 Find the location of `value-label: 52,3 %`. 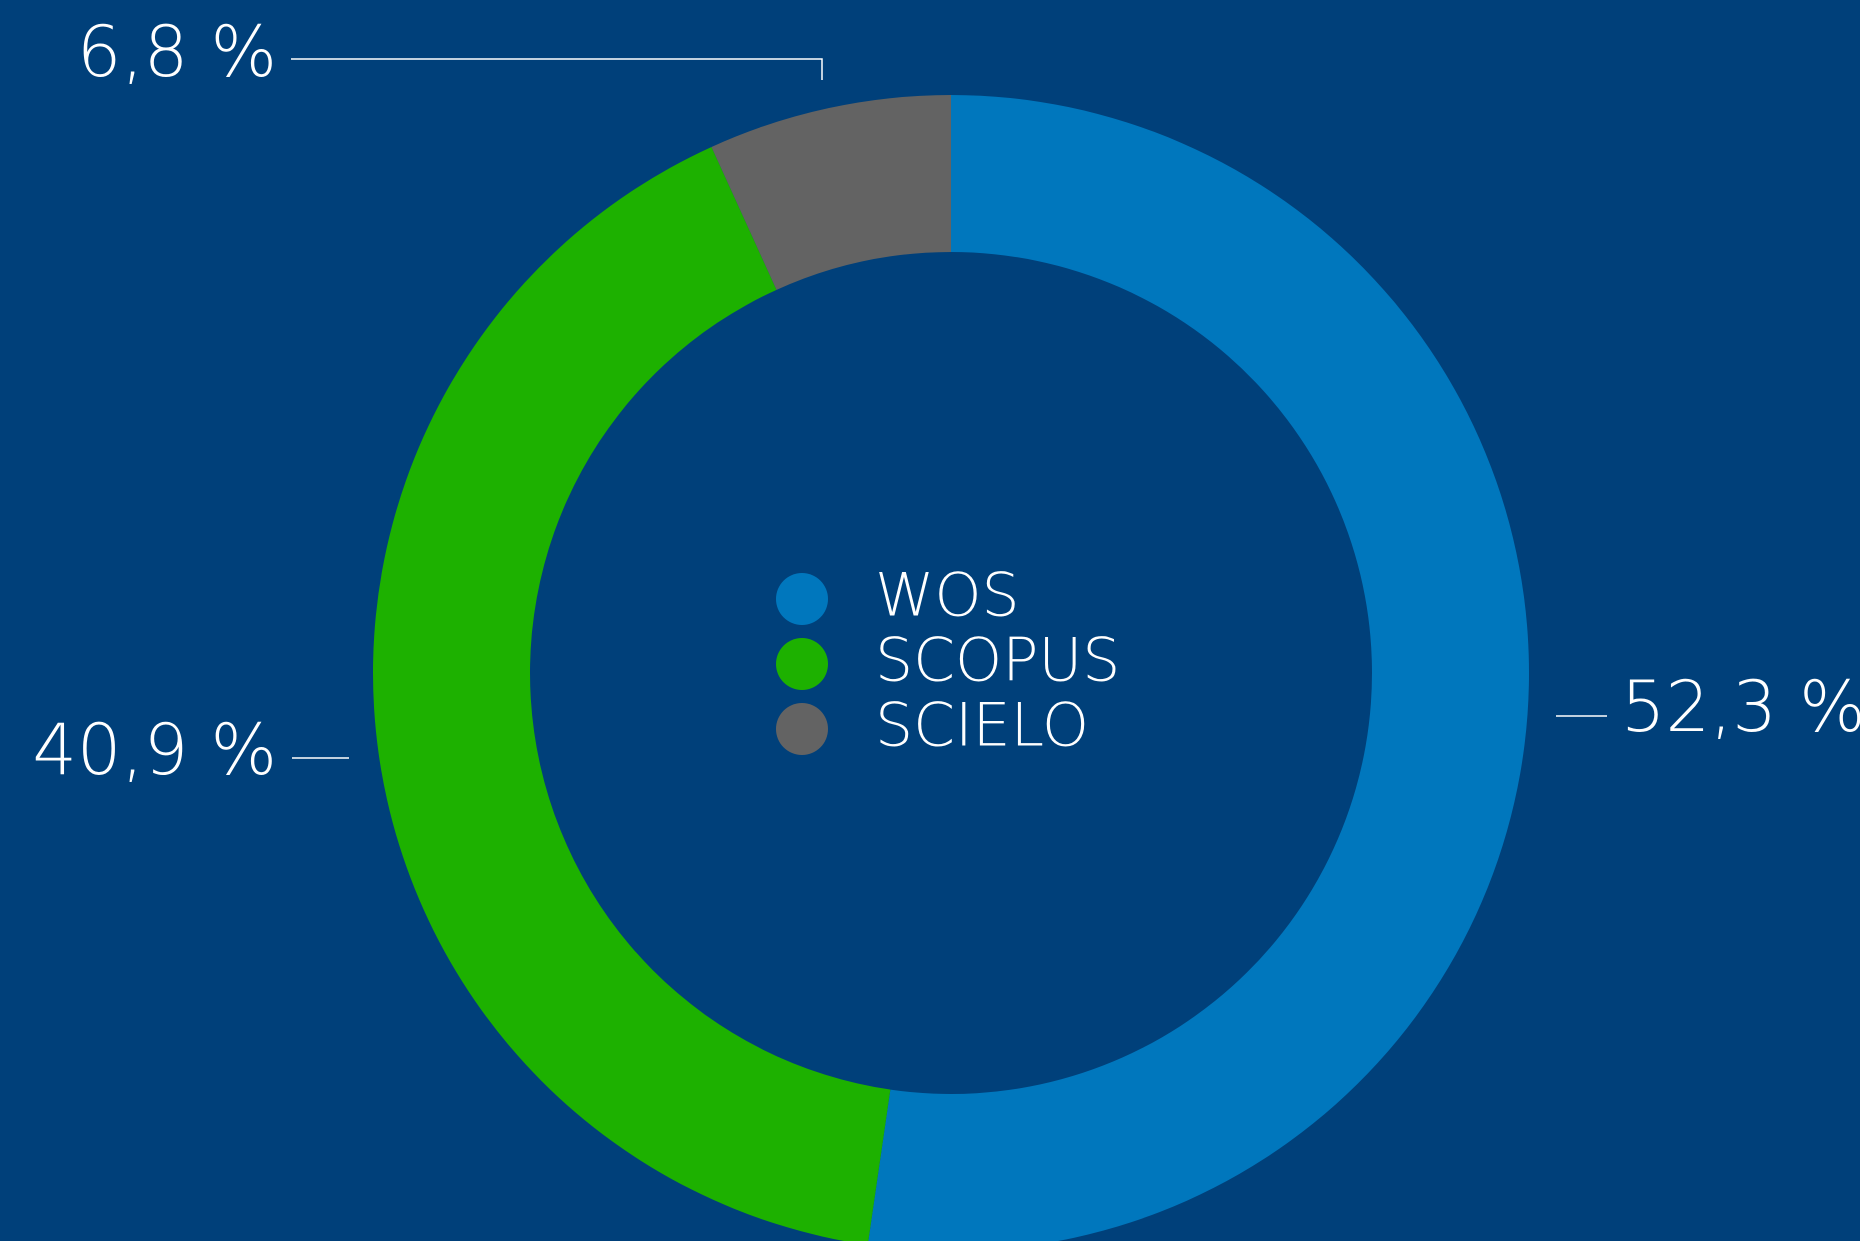

value-label: 52,3 % is located at coordinates (1740, 707).